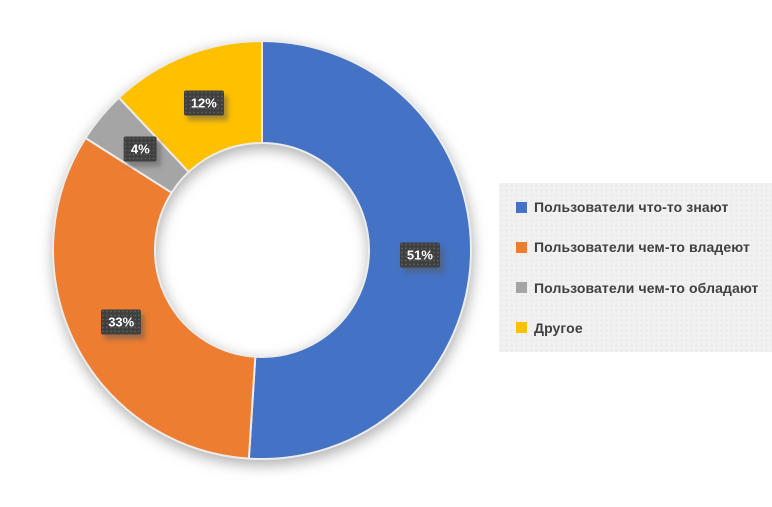 Image resolution: width=772 pixels, height=507 pixels. I want to click on legend-item: Пользователи чем-то обладают, so click(644, 288).